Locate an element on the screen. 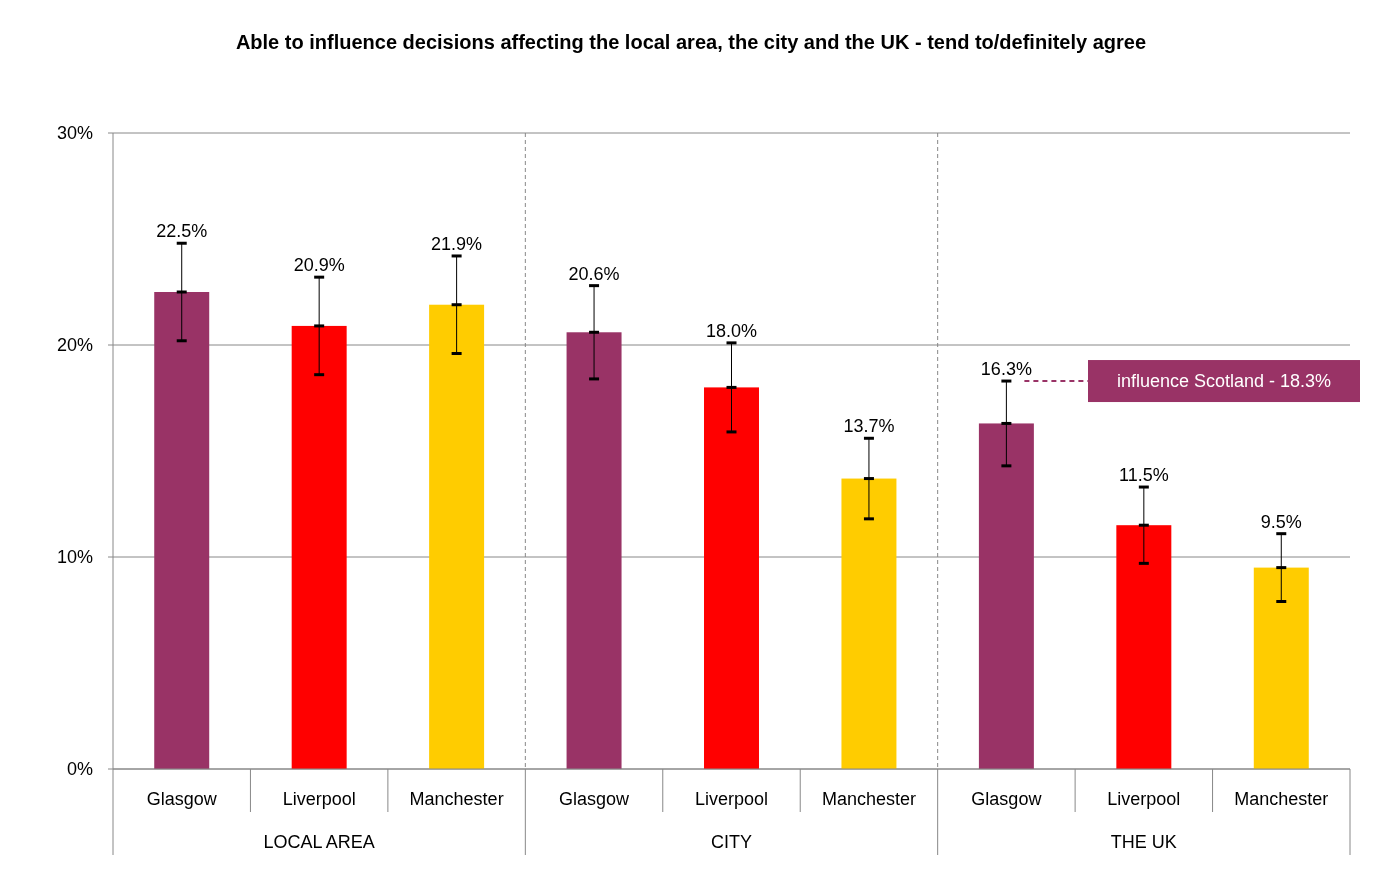 Image resolution: width=1382 pixels, height=895 pixels. y-tick-label: 30% is located at coordinates (74, 133).